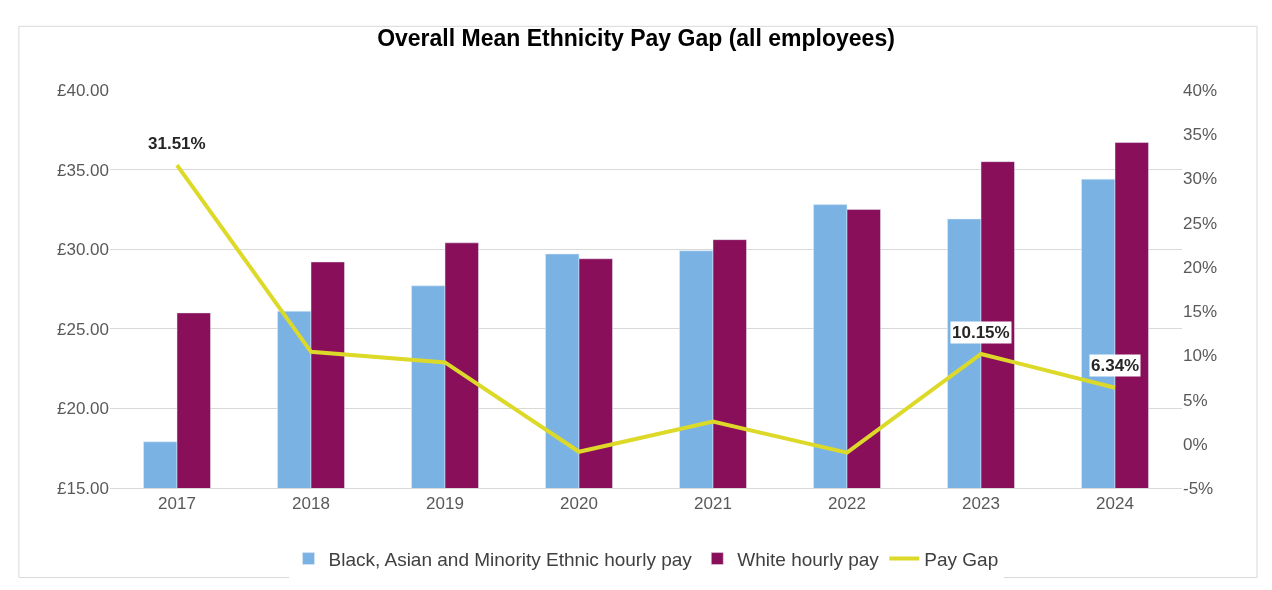 The image size is (1272, 590). What do you see at coordinates (83, 250) in the screenshot?
I see `y-tick-label: £30.00` at bounding box center [83, 250].